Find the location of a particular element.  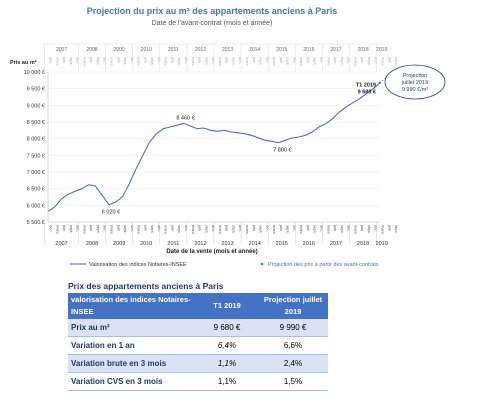

y-tick-label: 8 500 € is located at coordinates (36, 123).